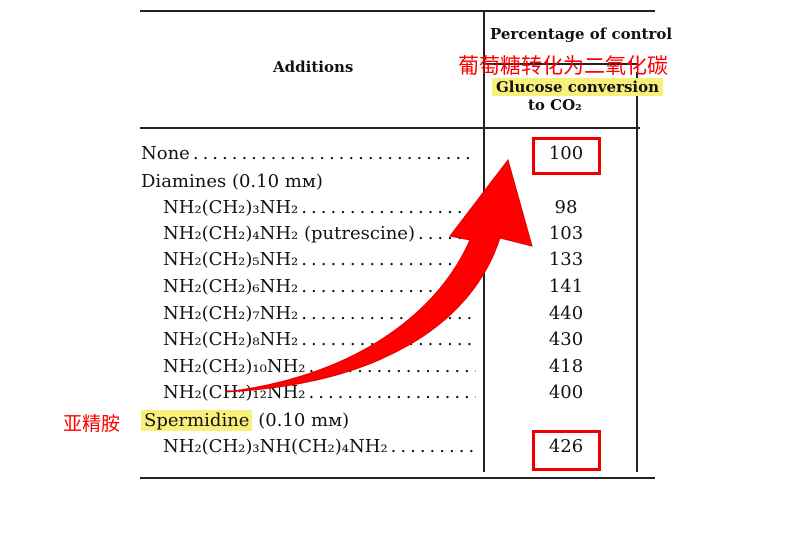 Image resolution: width=792 pixels, height=535 pixels. Describe the element at coordinates (566, 233) in the screenshot. I see `value-cell: 103` at that location.